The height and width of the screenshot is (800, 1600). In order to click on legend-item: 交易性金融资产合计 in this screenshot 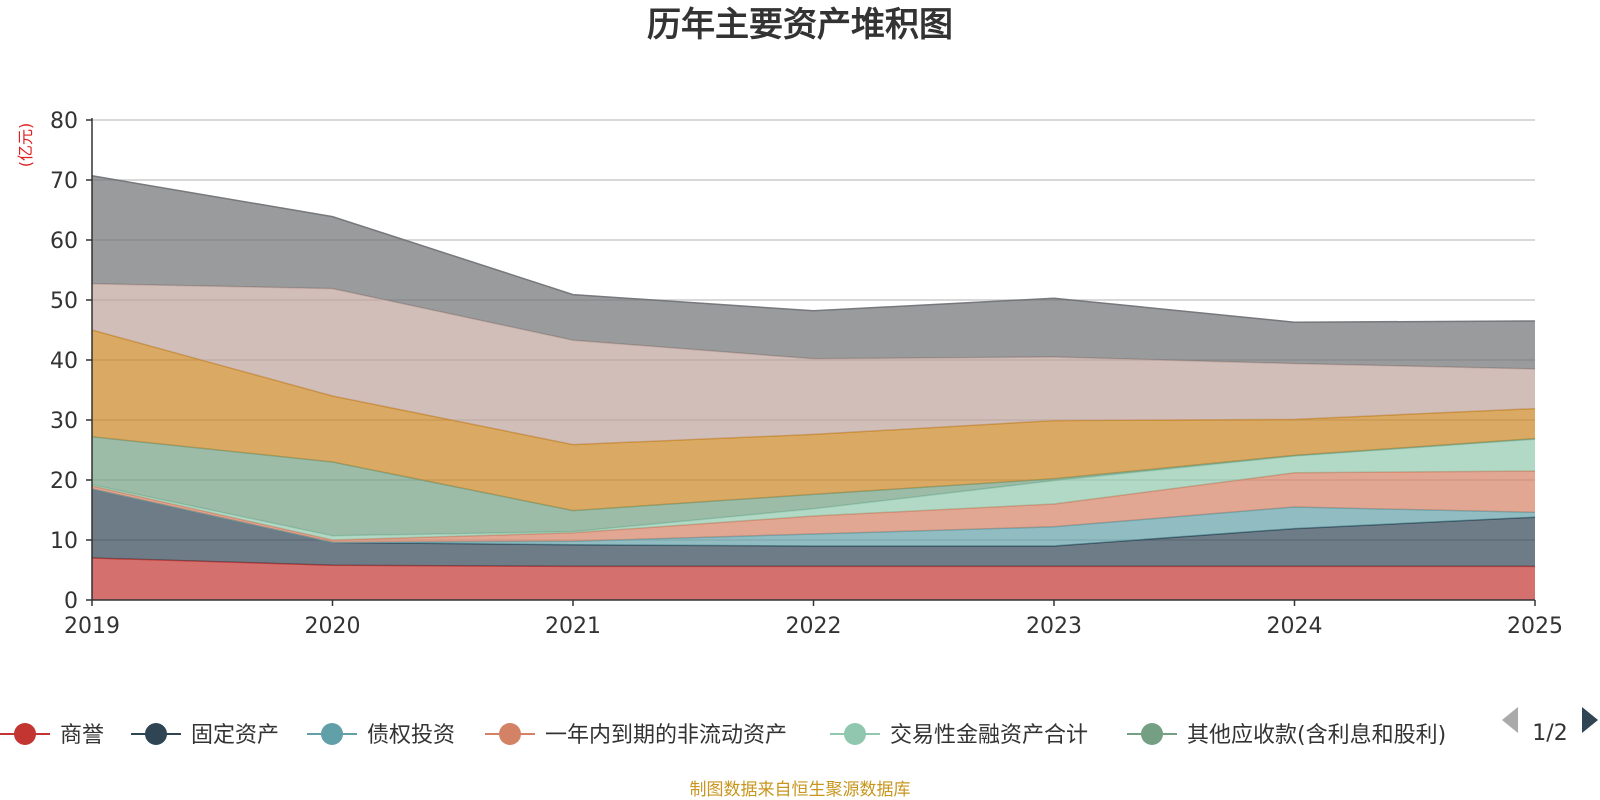, I will do `click(959, 735)`.